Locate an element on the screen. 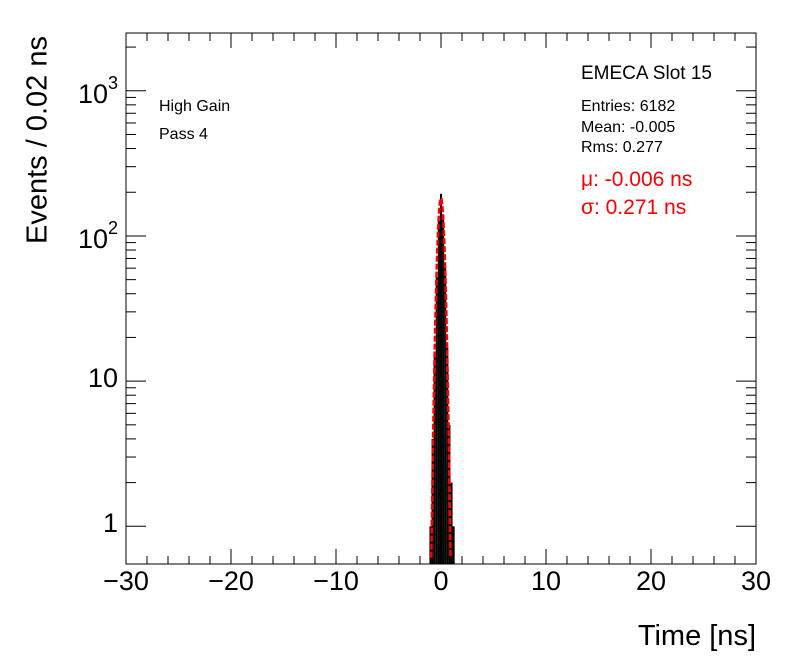 The height and width of the screenshot is (672, 796). x-tick-label: −10 is located at coordinates (336, 581).